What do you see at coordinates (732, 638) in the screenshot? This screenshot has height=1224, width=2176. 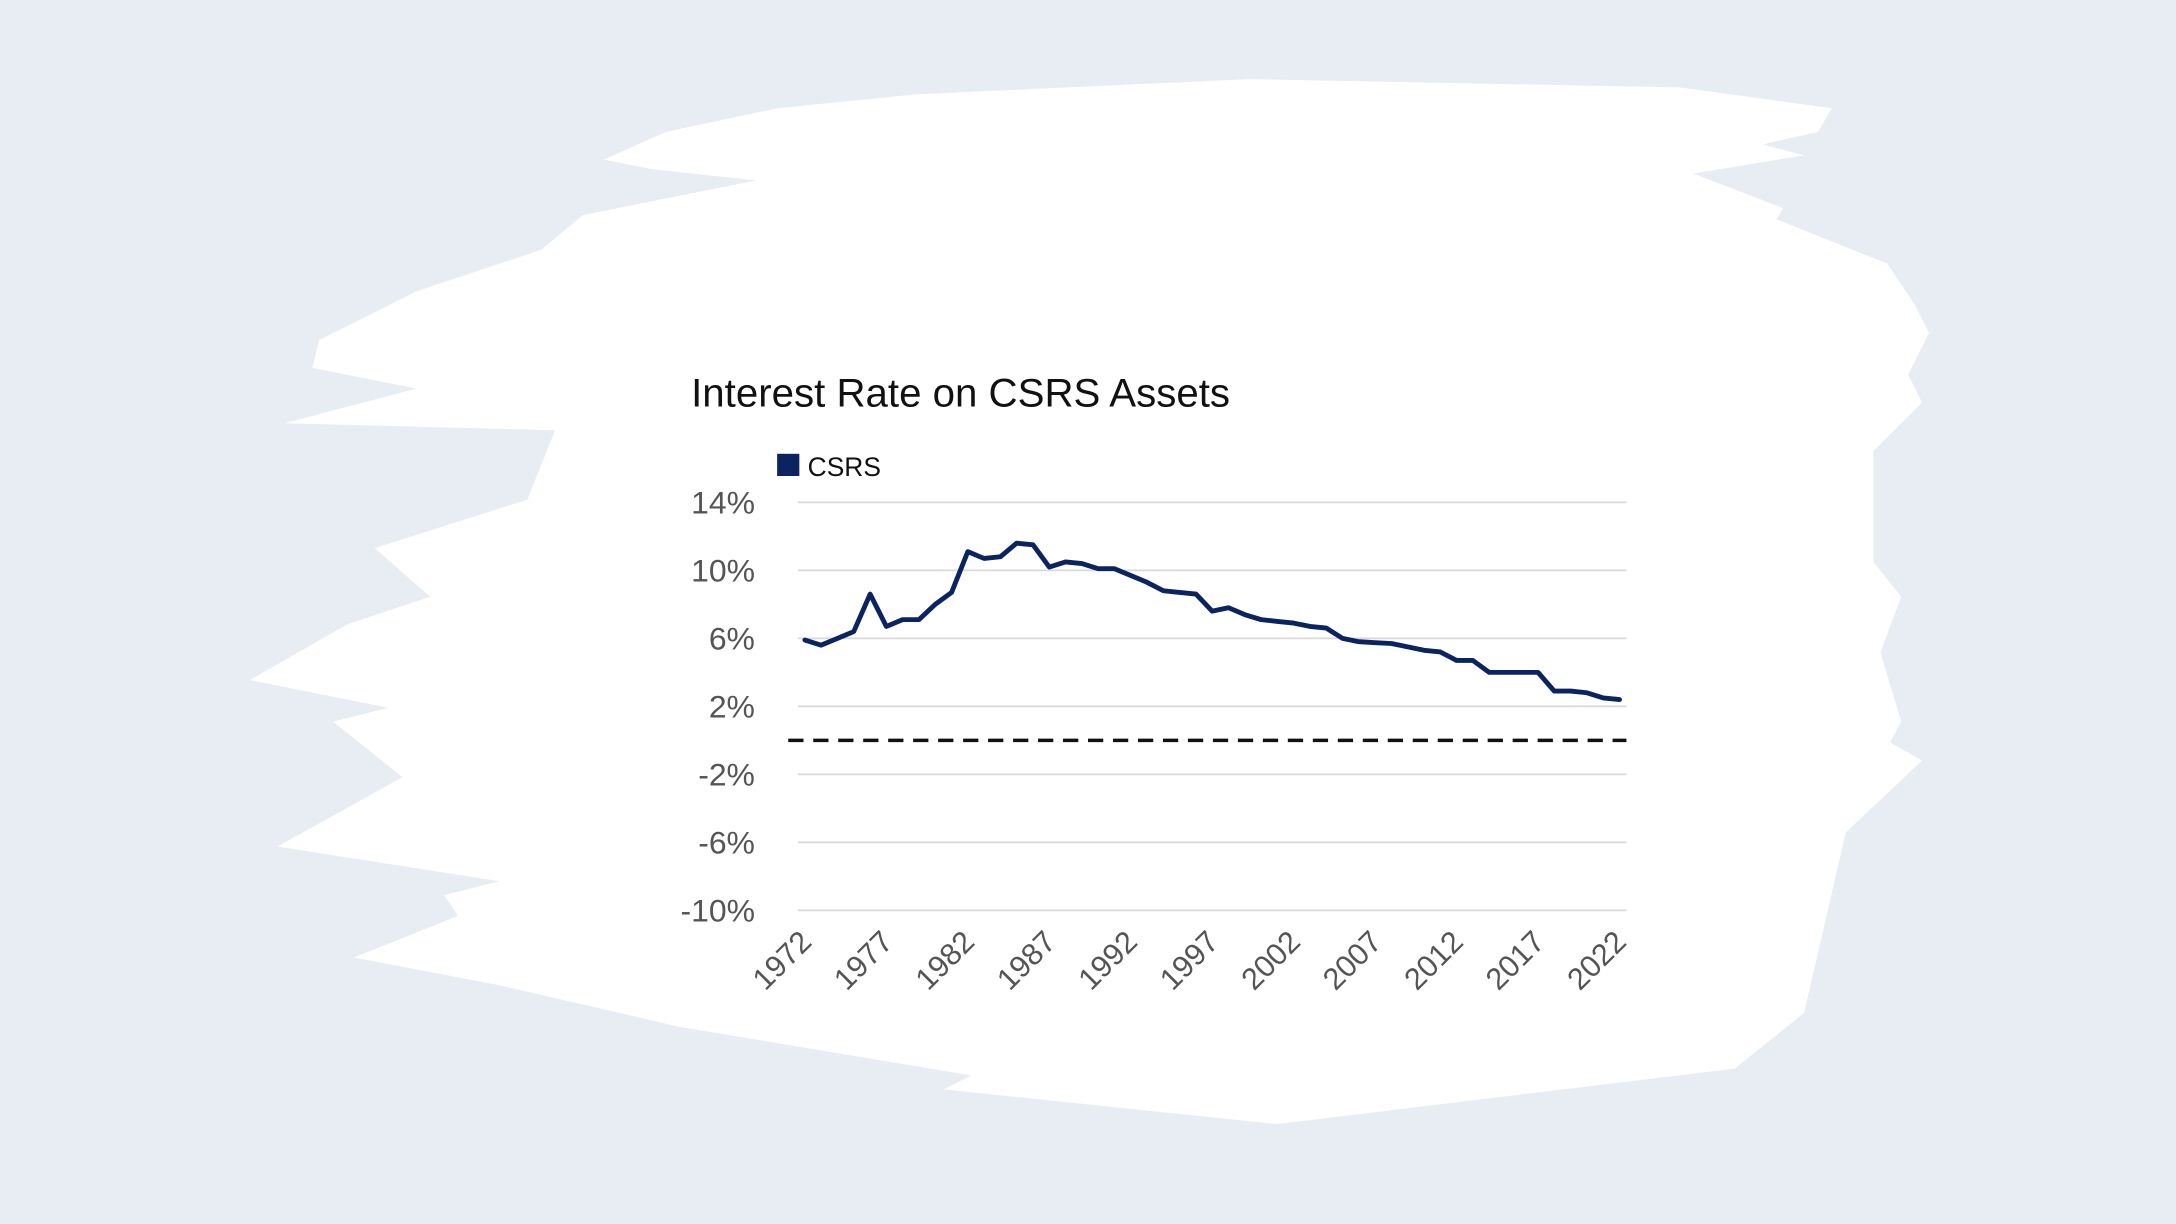 I see `y-tick-label: 6%` at bounding box center [732, 638].